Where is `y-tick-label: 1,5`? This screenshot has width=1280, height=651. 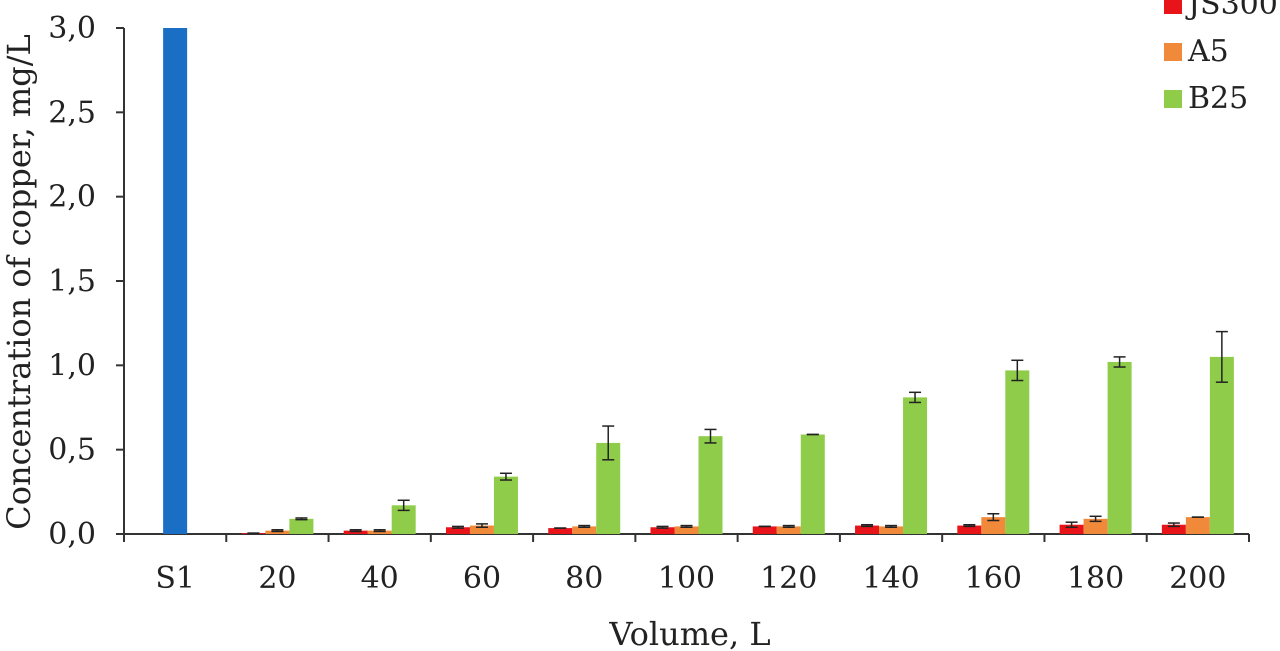 y-tick-label: 1,5 is located at coordinates (72, 281).